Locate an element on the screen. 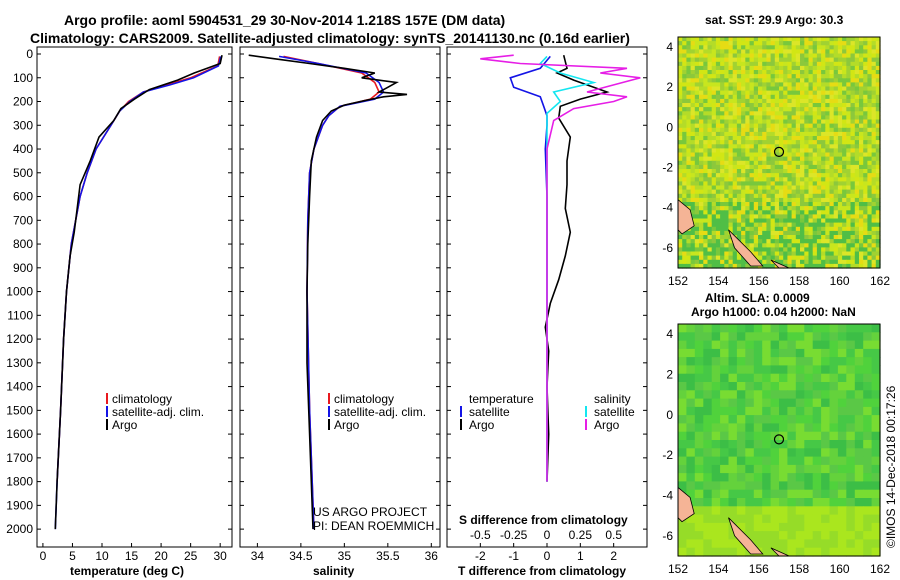 The width and height of the screenshot is (900, 580). sla-map-frame is located at coordinates (779, 440).